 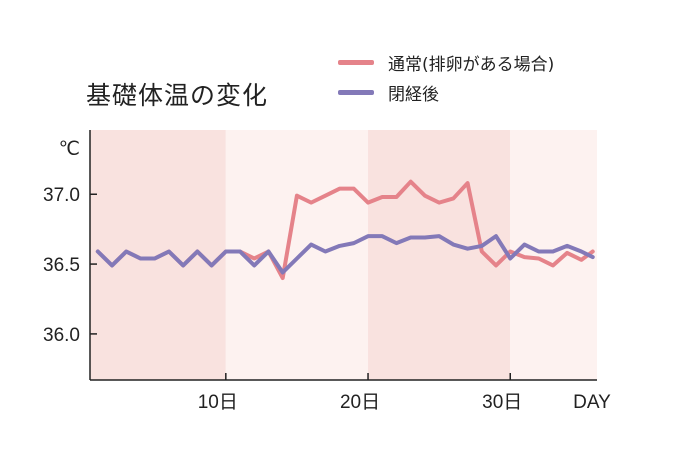 What do you see at coordinates (61, 265) in the screenshot?
I see `y-tick-label: 36.5` at bounding box center [61, 265].